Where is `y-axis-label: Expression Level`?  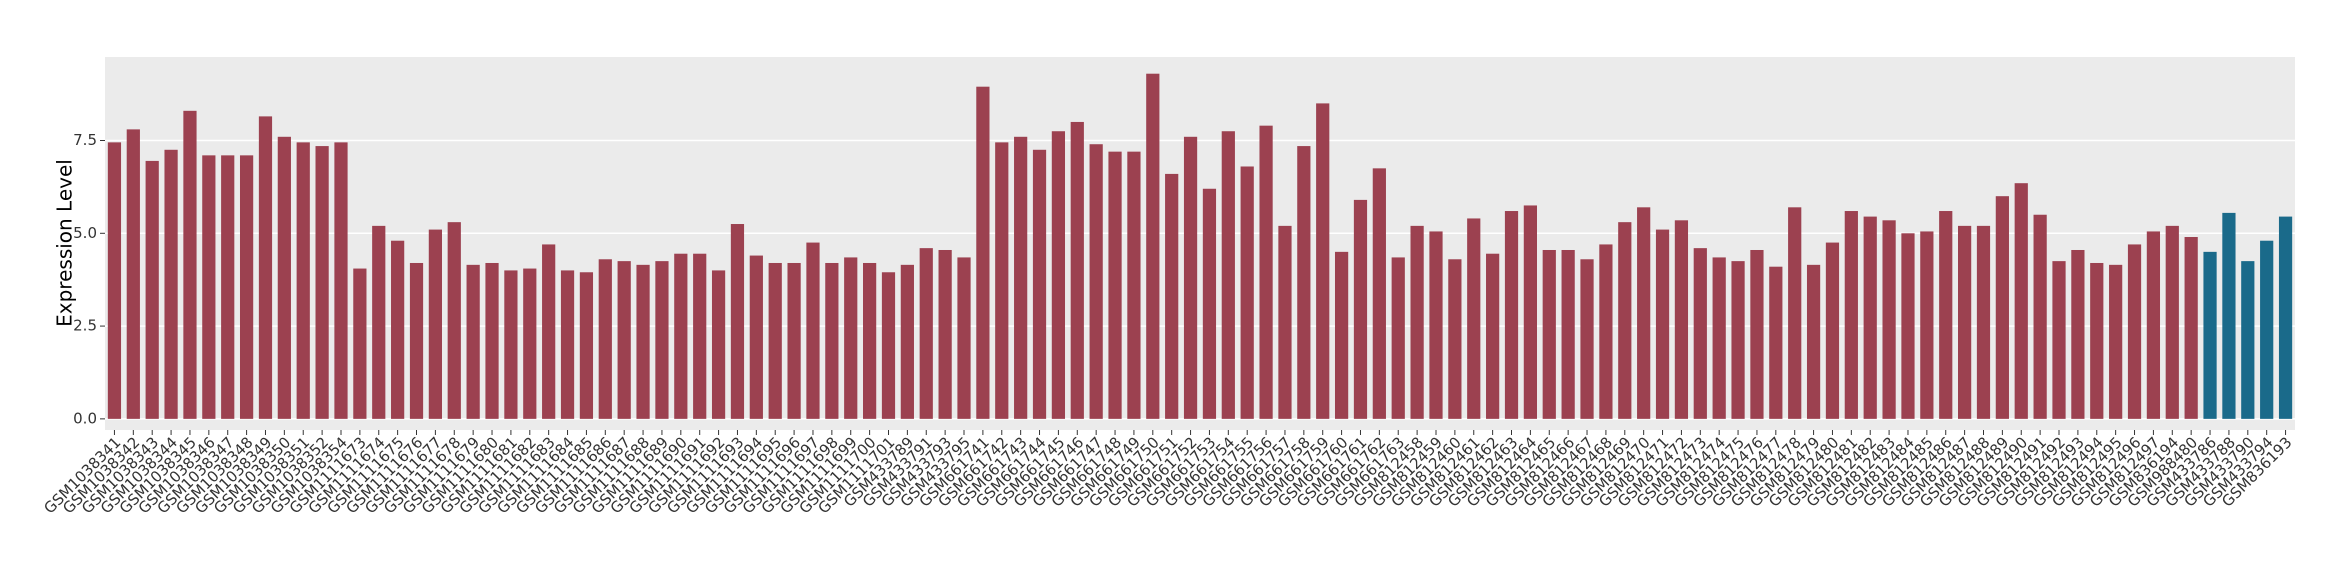
y-axis-label: Expression Level is located at coordinates (65, 243).